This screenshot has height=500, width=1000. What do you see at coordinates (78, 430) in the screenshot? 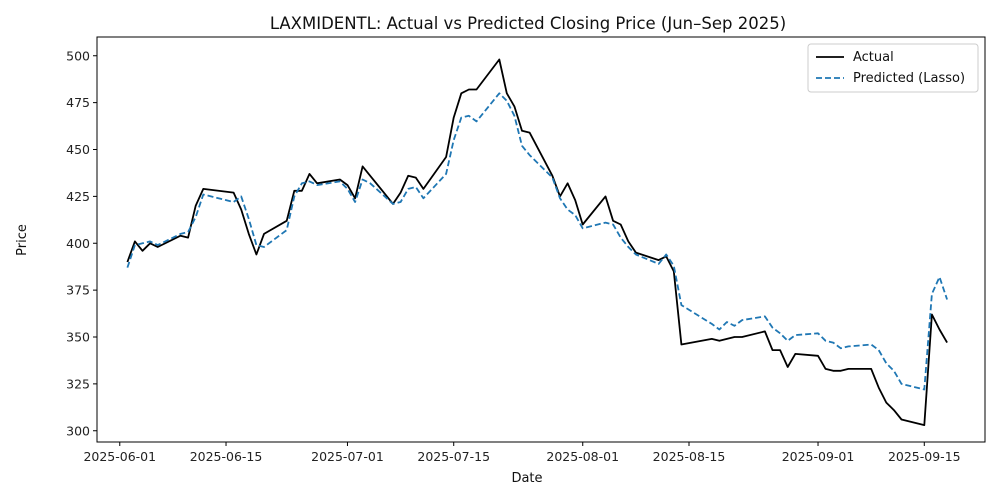
I see `y-tick-label: 300` at bounding box center [78, 430].